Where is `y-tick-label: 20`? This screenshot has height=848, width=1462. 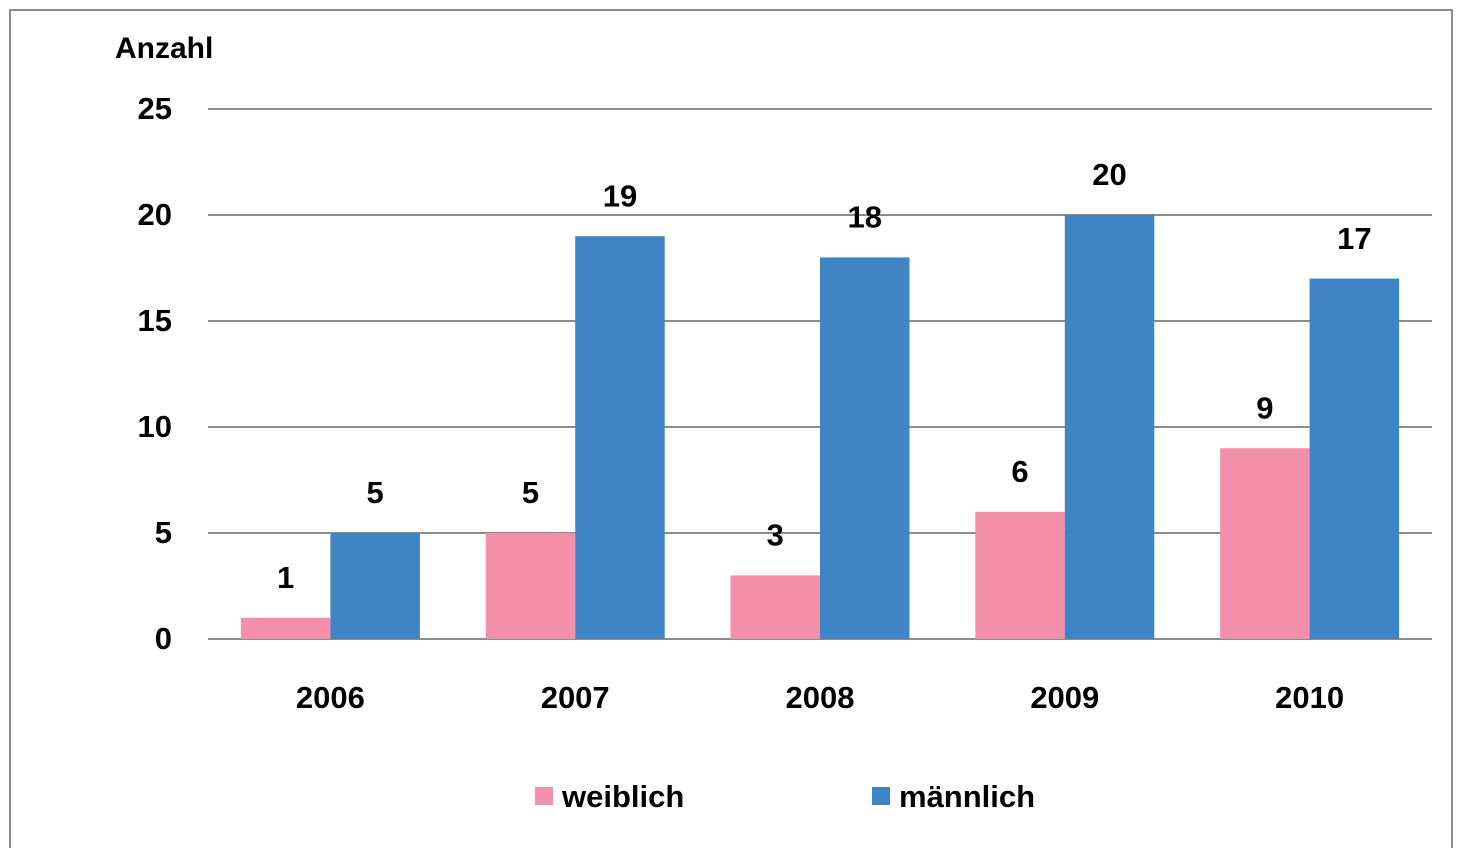 y-tick-label: 20 is located at coordinates (155, 214).